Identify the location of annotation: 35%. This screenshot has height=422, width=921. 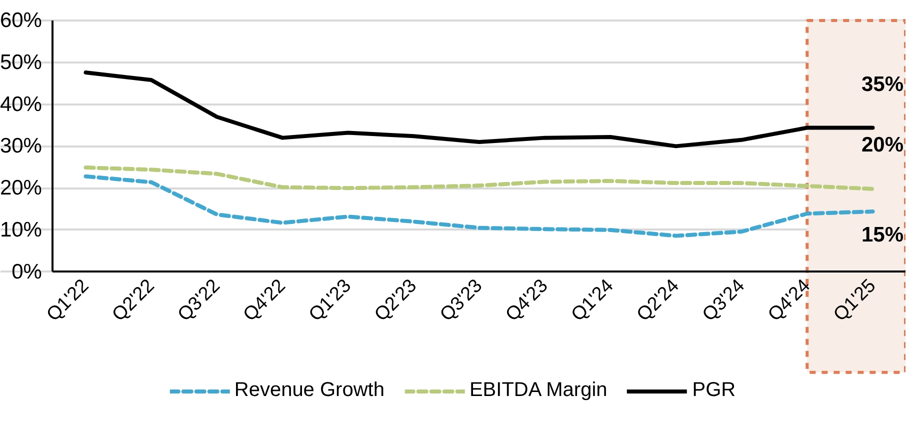
(882, 84).